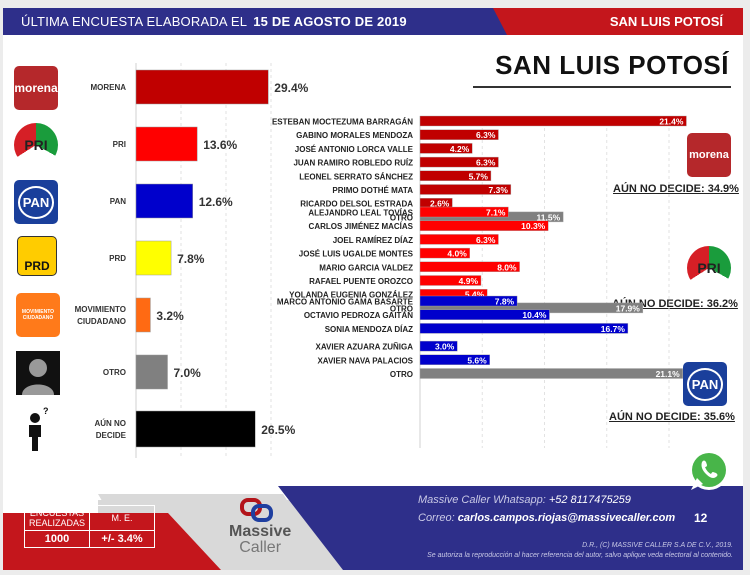  Describe the element at coordinates (354, 149) in the screenshot. I see `candidate-name-label: JOSÉ ANTONIO LORCA VALLE` at that location.